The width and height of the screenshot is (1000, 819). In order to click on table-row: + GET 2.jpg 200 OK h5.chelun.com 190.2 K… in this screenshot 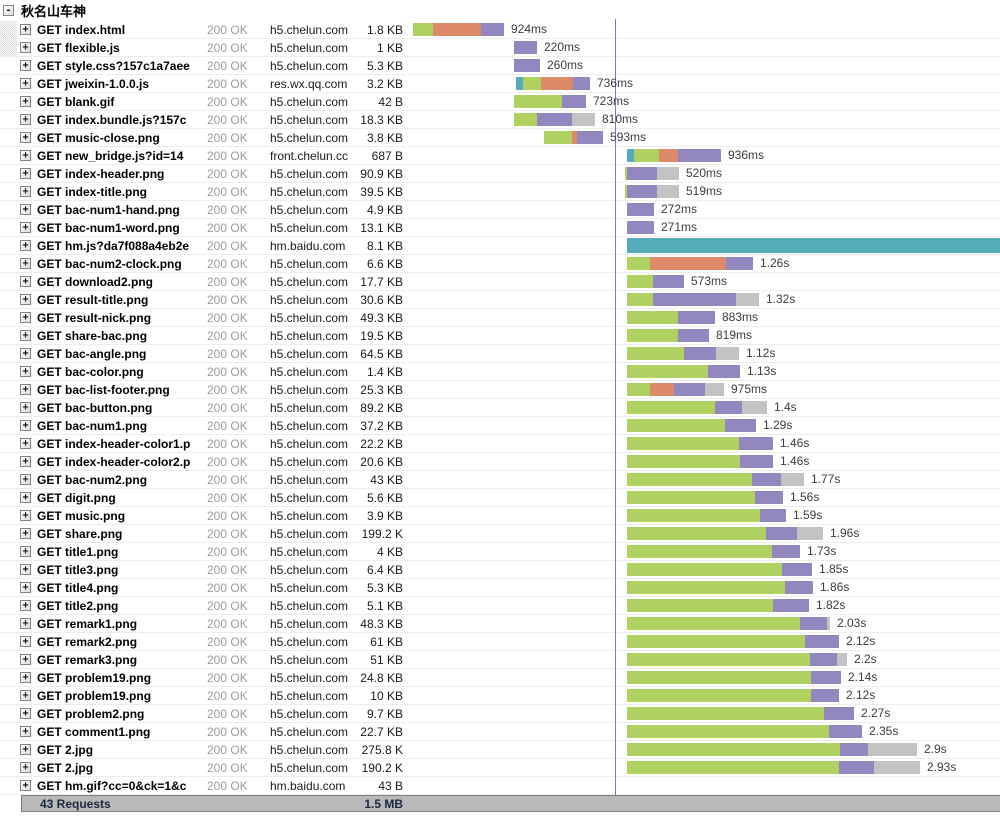, I will do `click(500, 768)`.